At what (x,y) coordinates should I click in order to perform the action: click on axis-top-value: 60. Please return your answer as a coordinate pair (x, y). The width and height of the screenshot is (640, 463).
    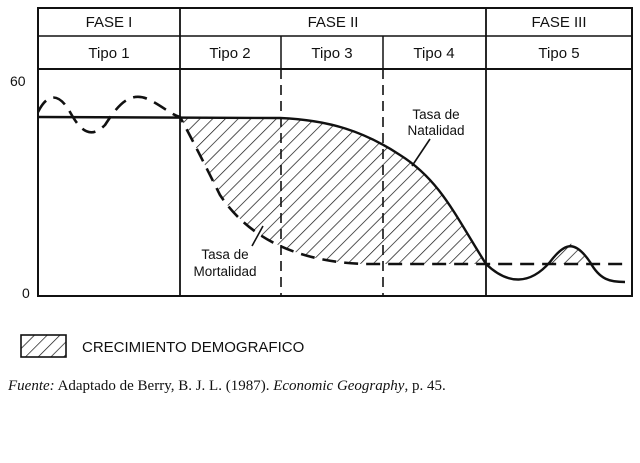
    Looking at the image, I should click on (18, 81).